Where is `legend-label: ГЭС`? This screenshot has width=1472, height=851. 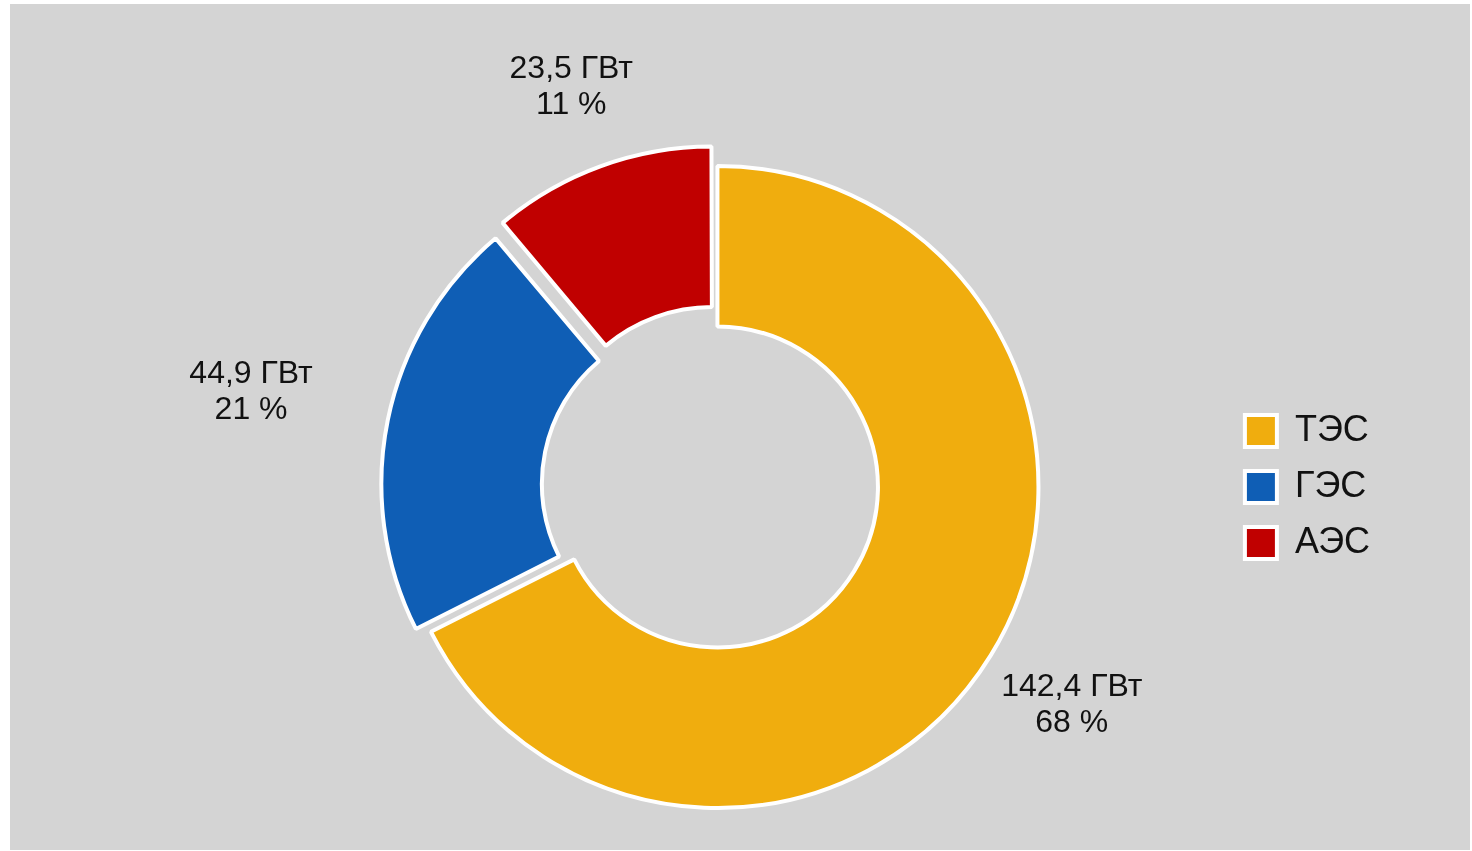 legend-label: ГЭС is located at coordinates (1330, 484).